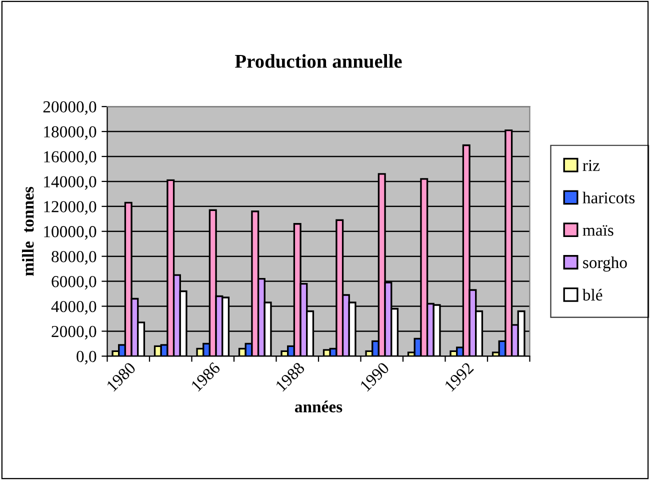 This screenshot has width=650, height=480. I want to click on legend-label: riz, so click(591, 165).